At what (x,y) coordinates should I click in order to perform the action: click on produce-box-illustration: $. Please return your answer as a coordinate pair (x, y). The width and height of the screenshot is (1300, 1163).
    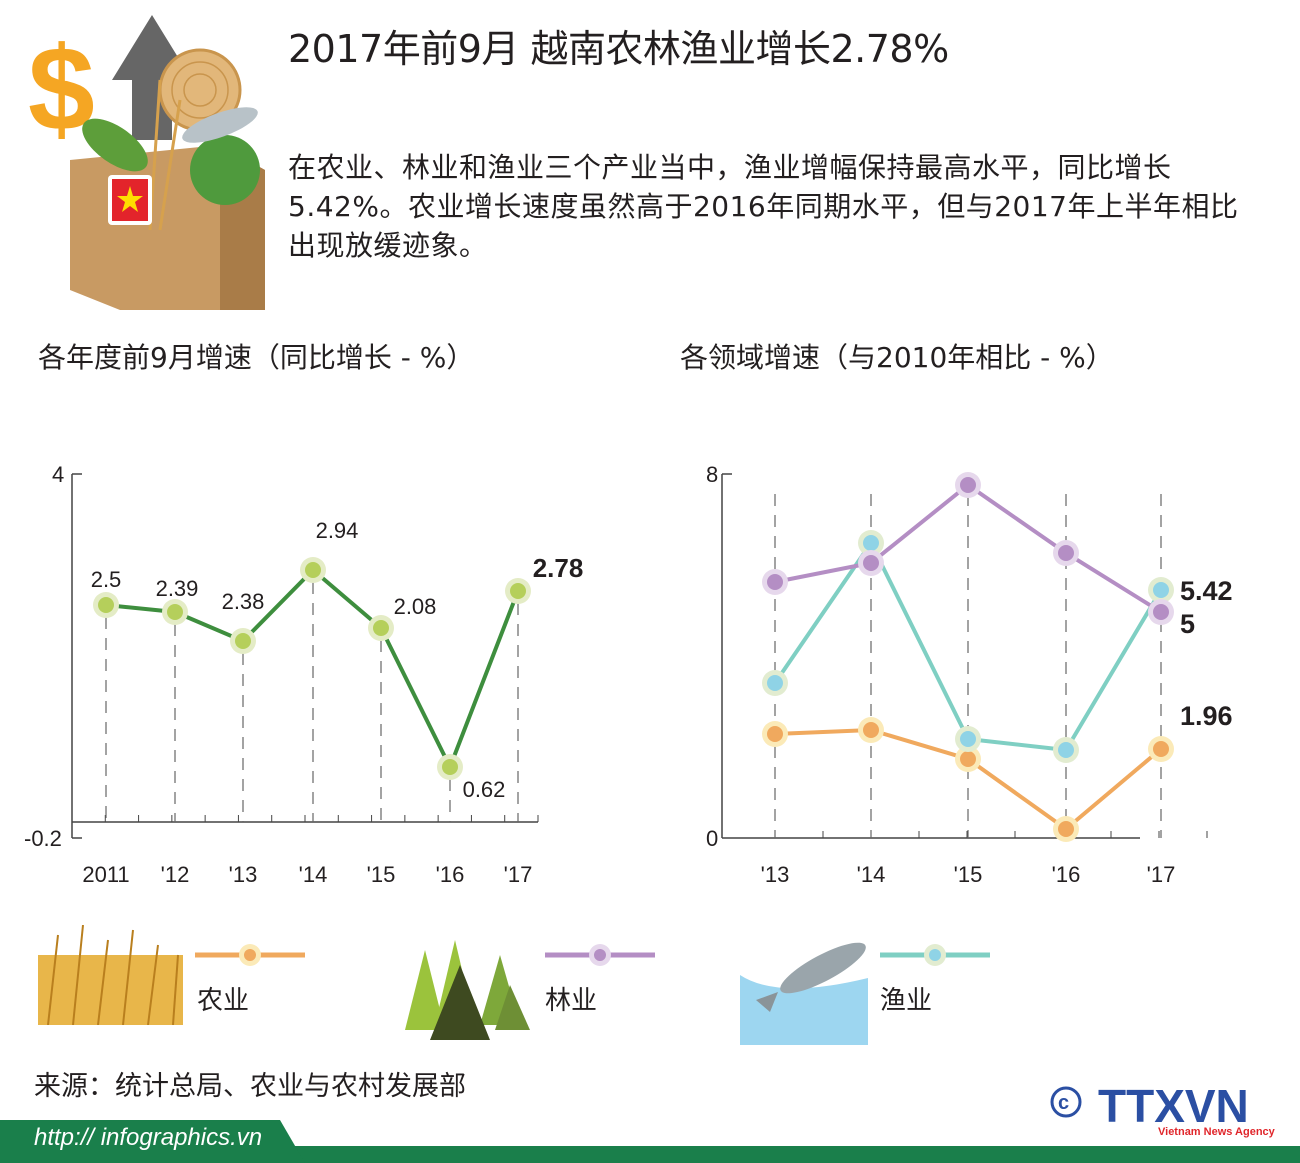
    Looking at the image, I should click on (146, 162).